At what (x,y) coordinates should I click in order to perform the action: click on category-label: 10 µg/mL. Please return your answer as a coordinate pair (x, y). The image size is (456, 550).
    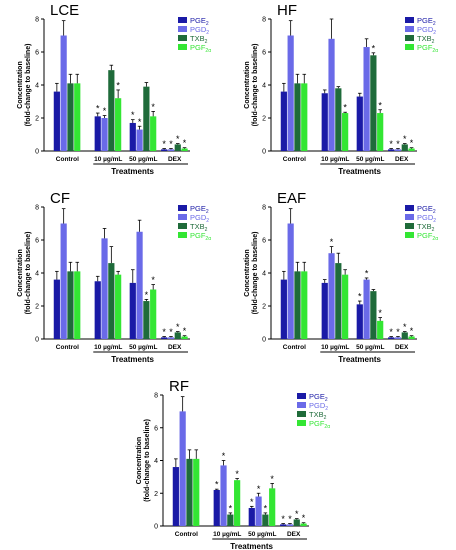
    Looking at the image, I should click on (335, 159).